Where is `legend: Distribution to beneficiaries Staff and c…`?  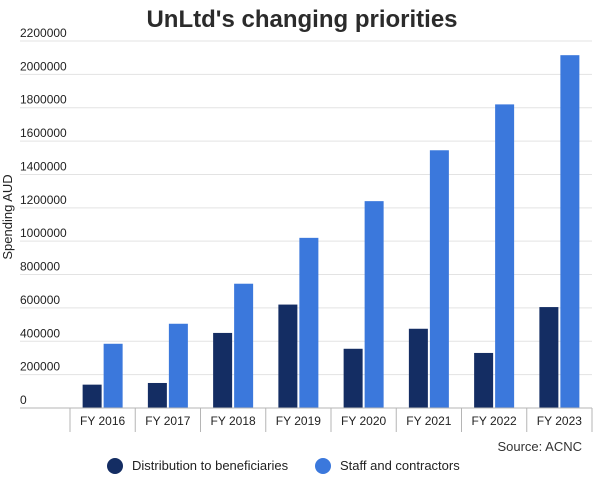
legend: Distribution to beneficiaries Staff and c… is located at coordinates (283, 466).